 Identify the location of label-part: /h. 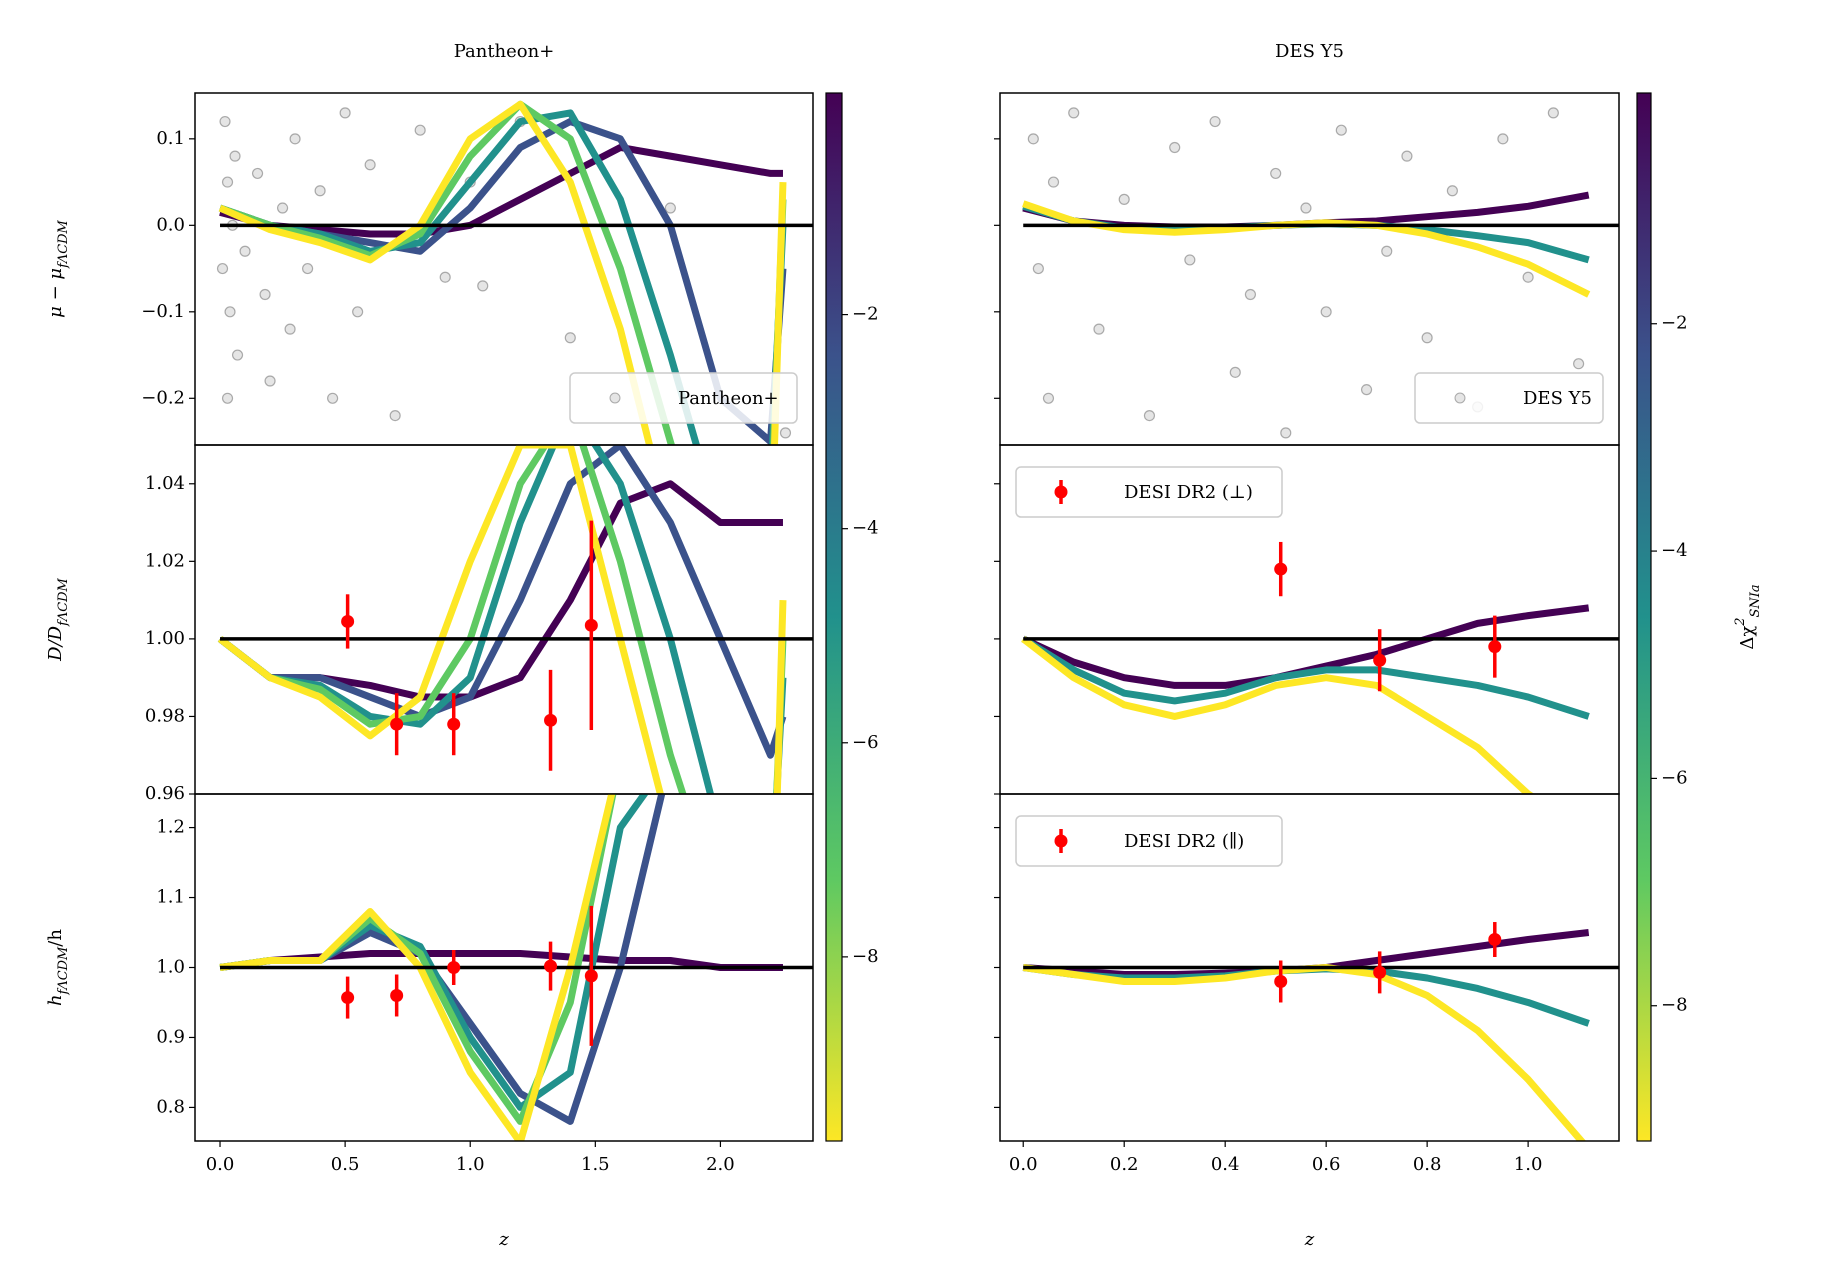
(55, 938).